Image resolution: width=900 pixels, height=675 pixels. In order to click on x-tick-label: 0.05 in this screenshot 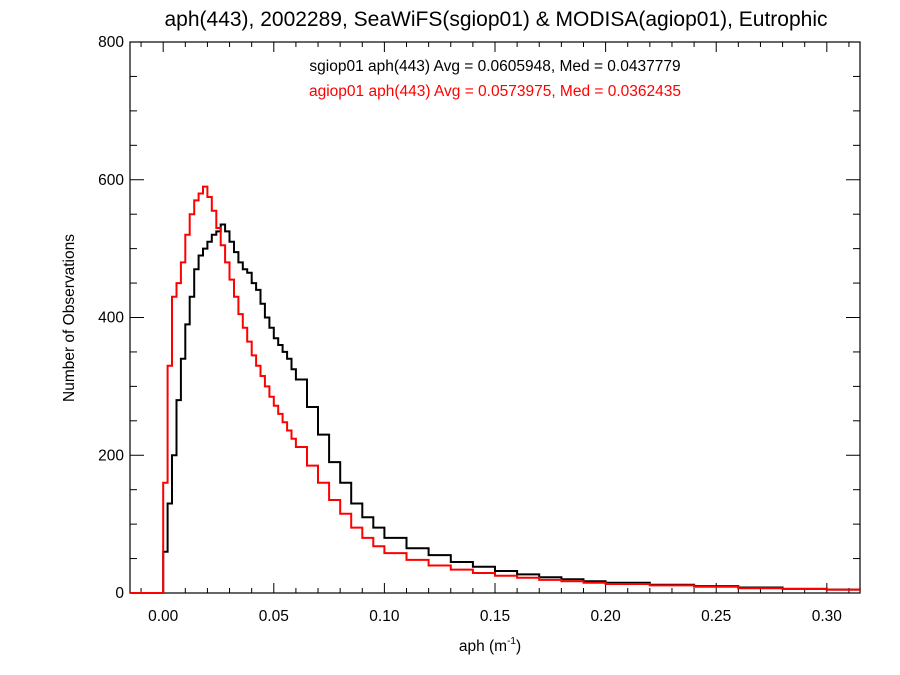, I will do `click(274, 616)`.